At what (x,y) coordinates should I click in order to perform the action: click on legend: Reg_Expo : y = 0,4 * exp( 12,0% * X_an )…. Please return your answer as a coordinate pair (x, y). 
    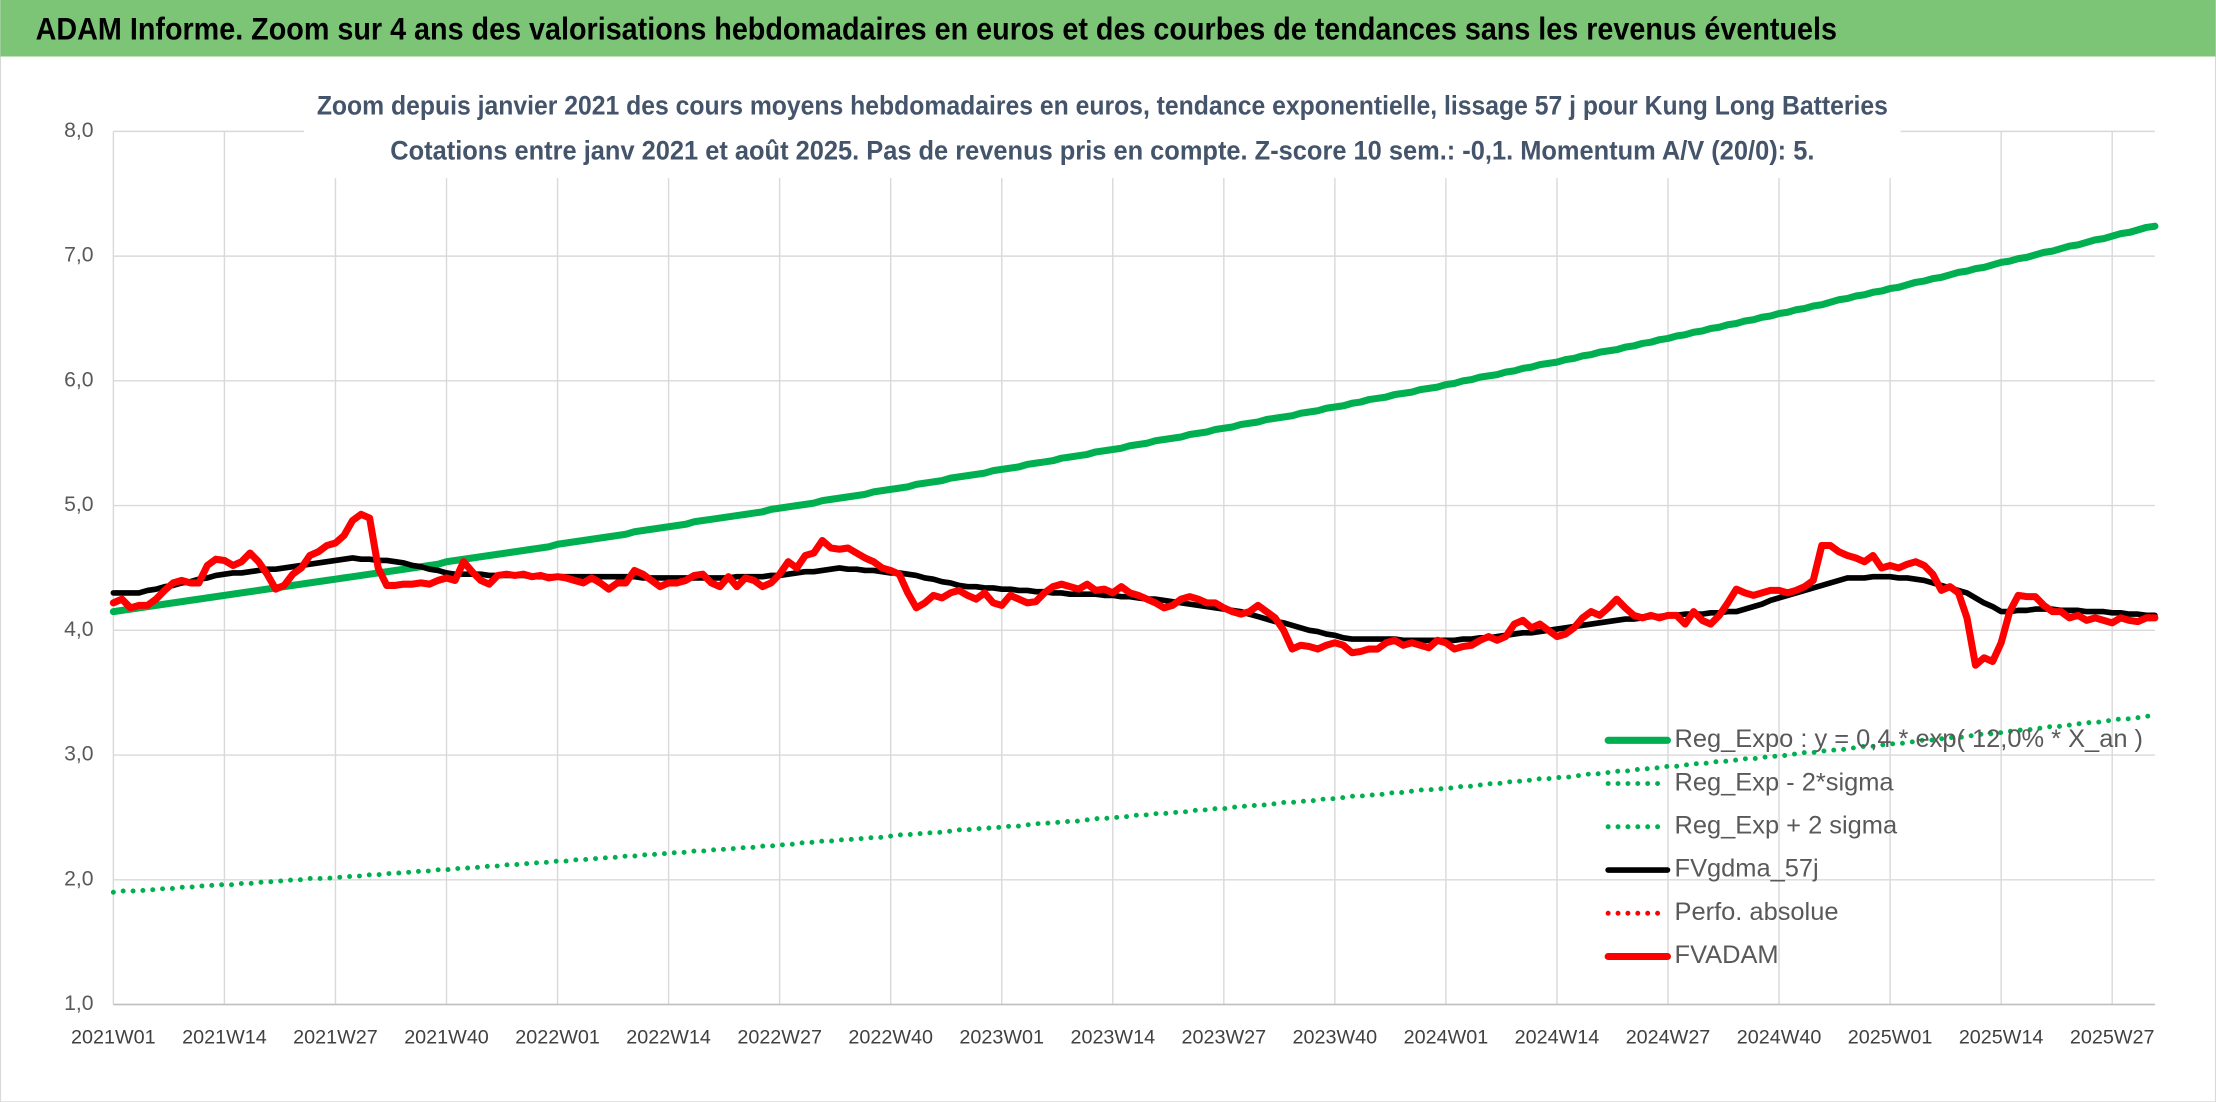
    Looking at the image, I should click on (1873, 847).